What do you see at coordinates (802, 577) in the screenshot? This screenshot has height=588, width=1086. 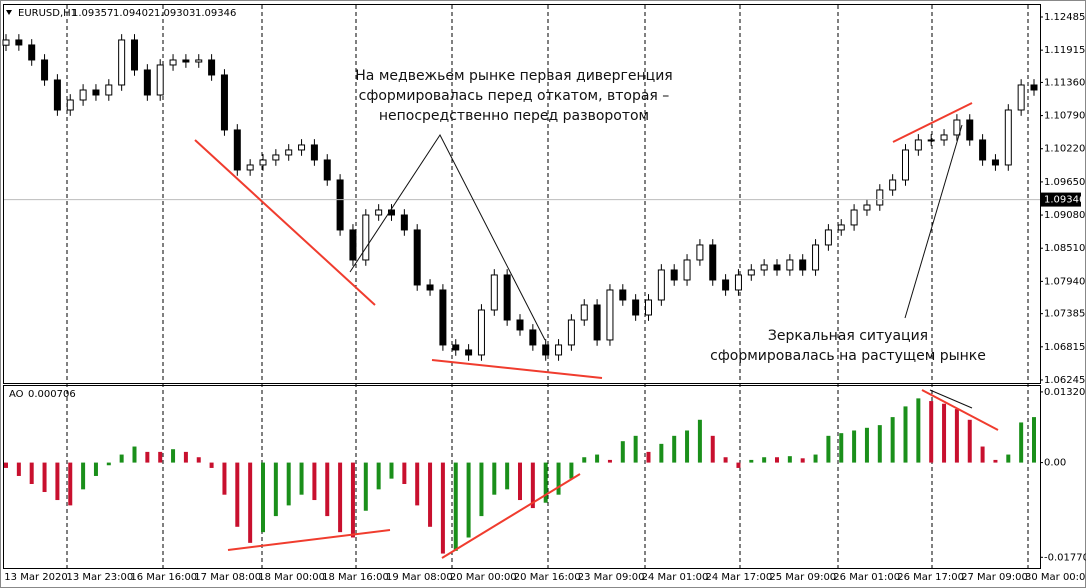 I see `x-tick-label: 25 Mar 09:00` at bounding box center [802, 577].